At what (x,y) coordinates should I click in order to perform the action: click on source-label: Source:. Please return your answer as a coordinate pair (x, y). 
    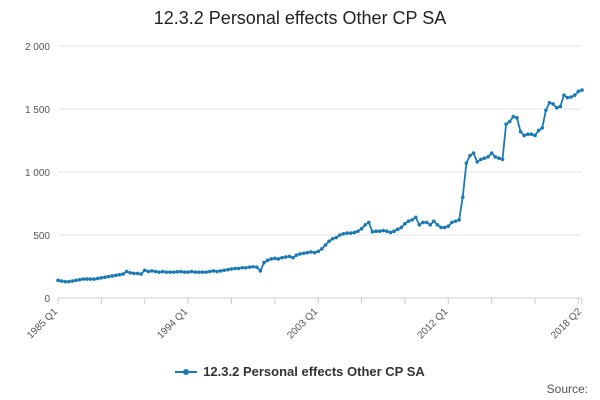
    Looking at the image, I should click on (567, 389).